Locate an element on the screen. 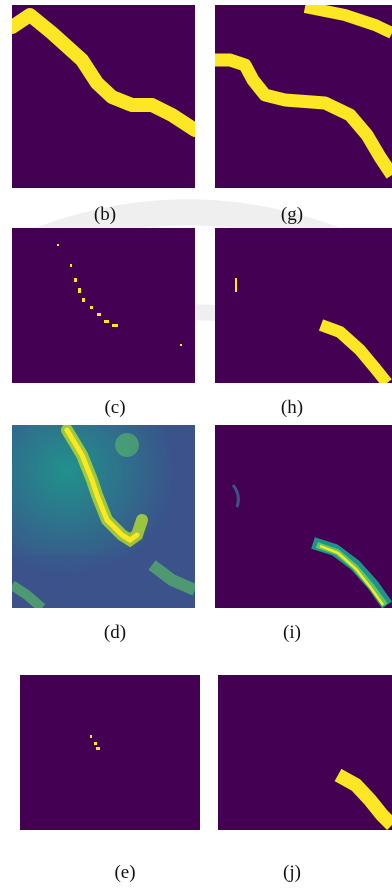 The height and width of the screenshot is (892, 392). caption-g: (g) is located at coordinates (292, 214).